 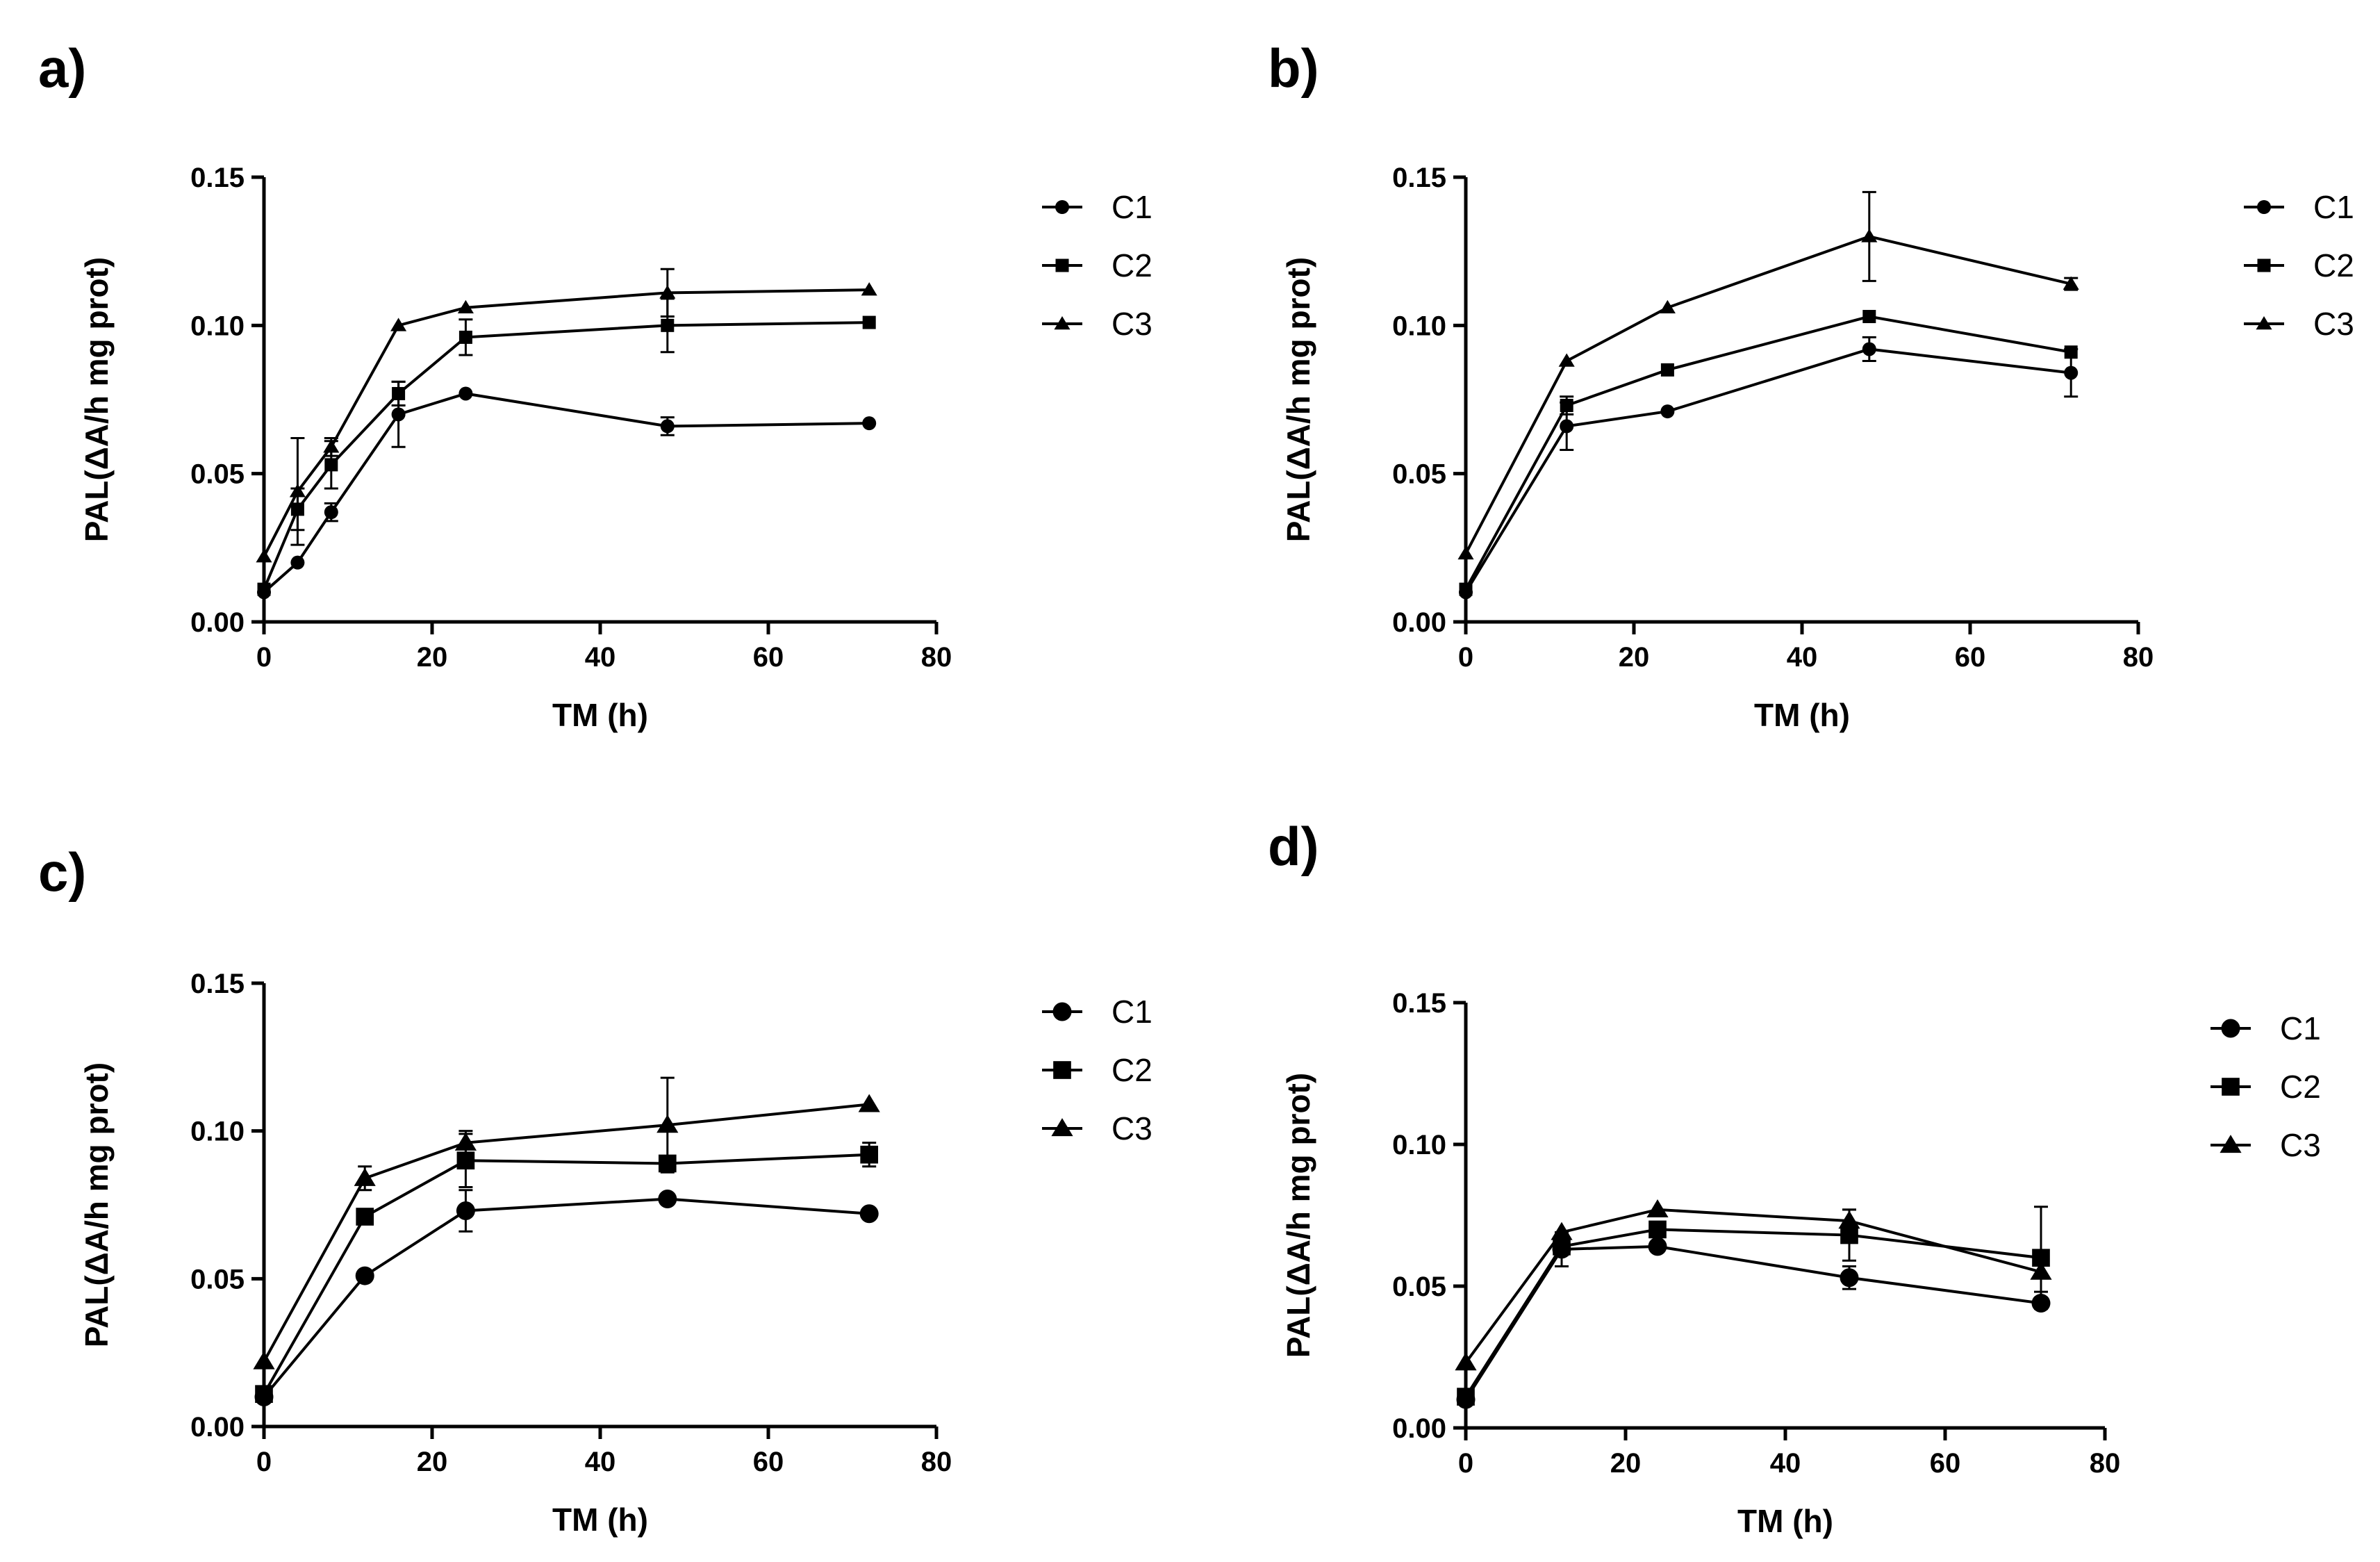 I want to click on x-tick-label: 80, so click(x=2138, y=657).